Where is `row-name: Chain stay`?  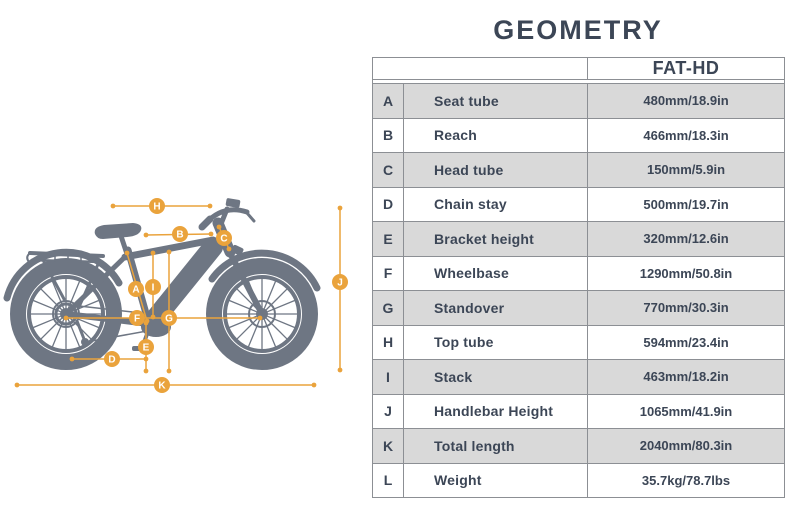 row-name: Chain stay is located at coordinates (495, 204).